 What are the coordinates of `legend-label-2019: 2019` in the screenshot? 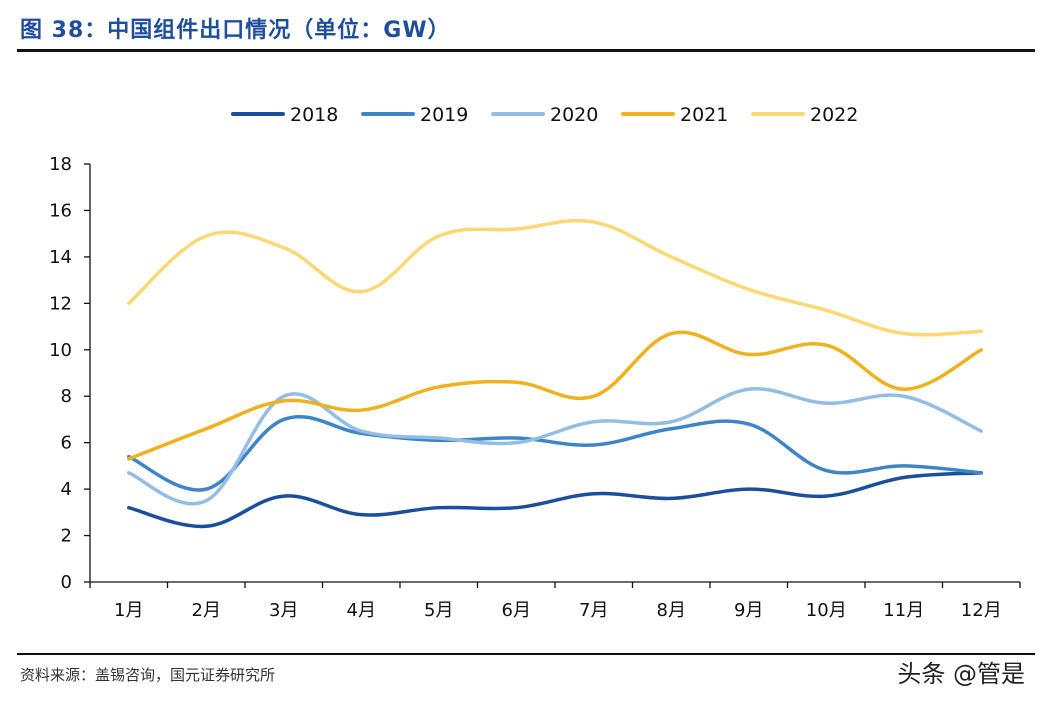 It's located at (444, 115).